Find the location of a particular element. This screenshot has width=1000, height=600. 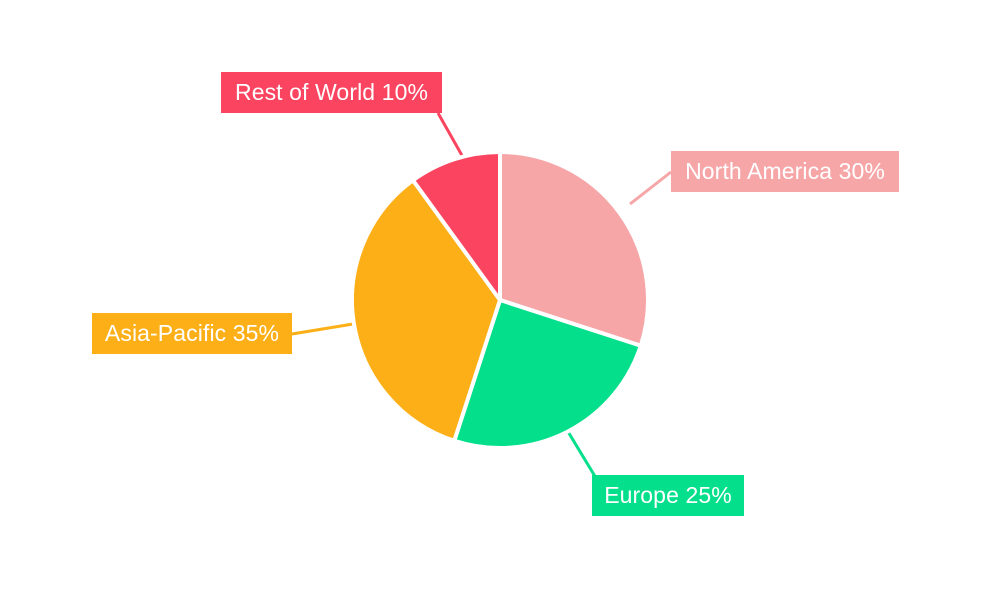

leader-line-asia-pacific is located at coordinates (322, 329).